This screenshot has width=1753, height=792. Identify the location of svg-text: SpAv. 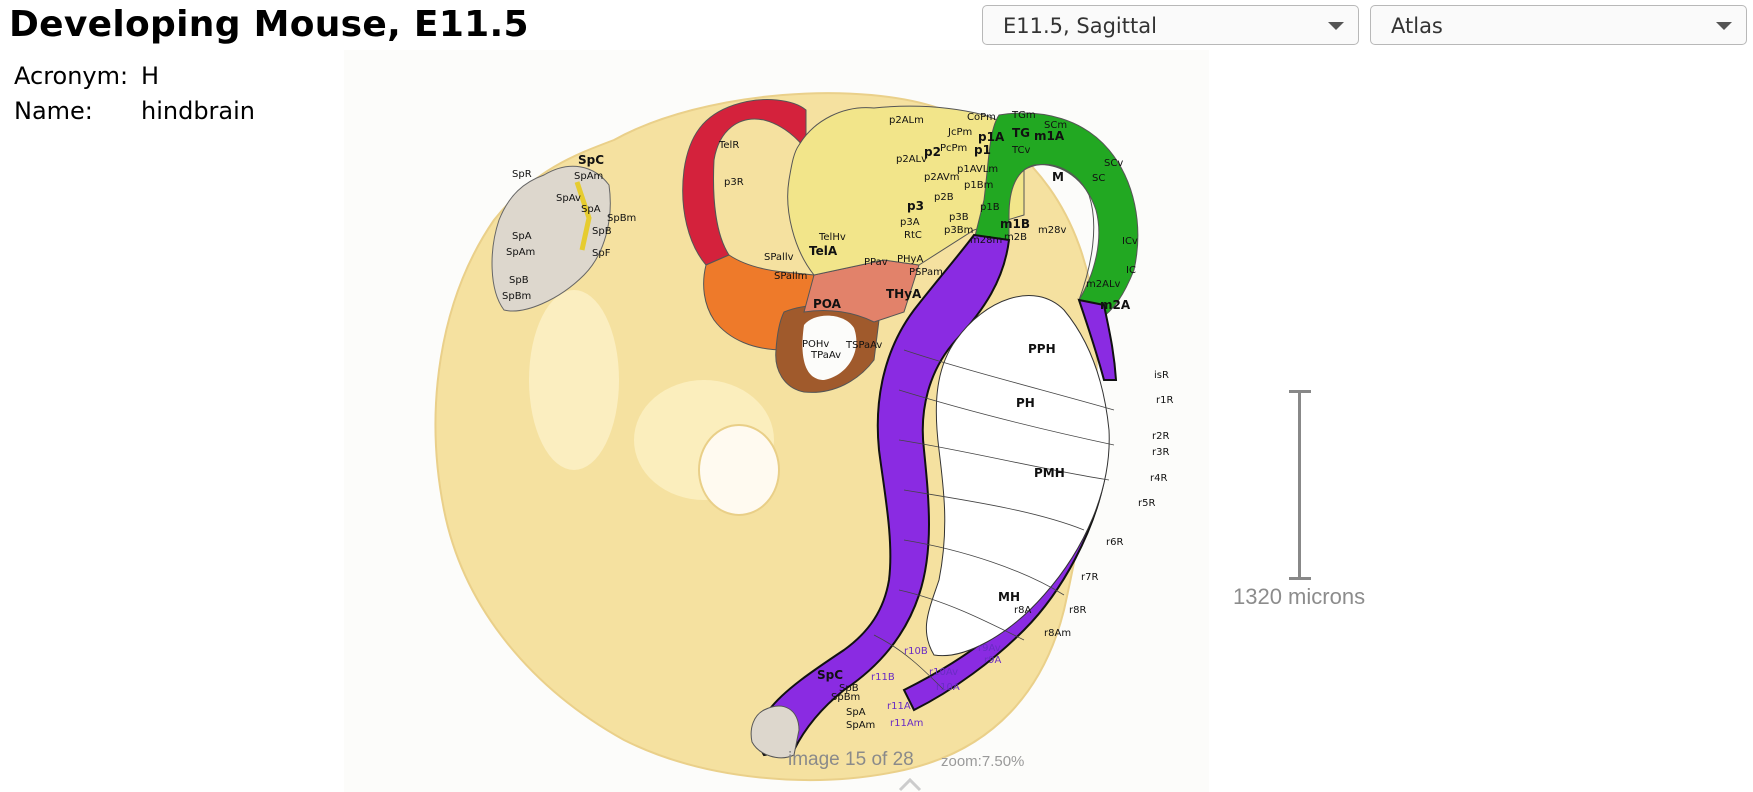
(568, 198).